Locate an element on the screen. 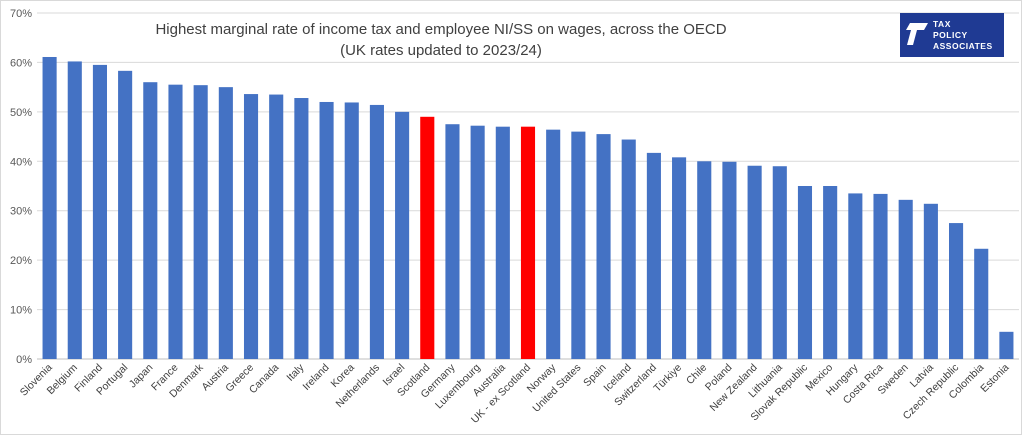 The image size is (1024, 438). y-tick-label: 60% is located at coordinates (21, 63).